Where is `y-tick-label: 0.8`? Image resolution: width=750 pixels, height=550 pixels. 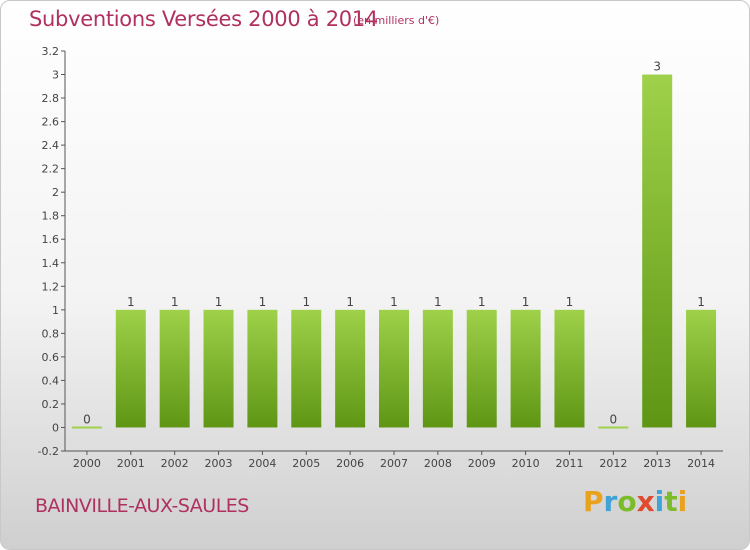 y-tick-label: 0.8 is located at coordinates (51, 333).